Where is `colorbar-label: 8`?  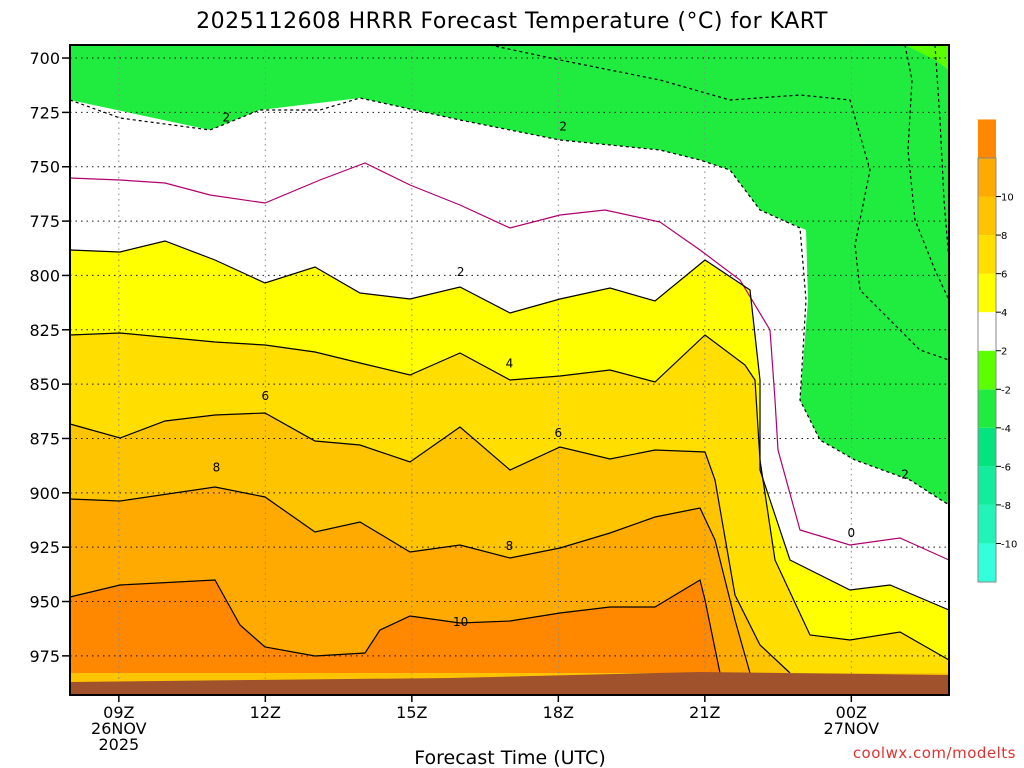
colorbar-label: 8 is located at coordinates (1004, 236).